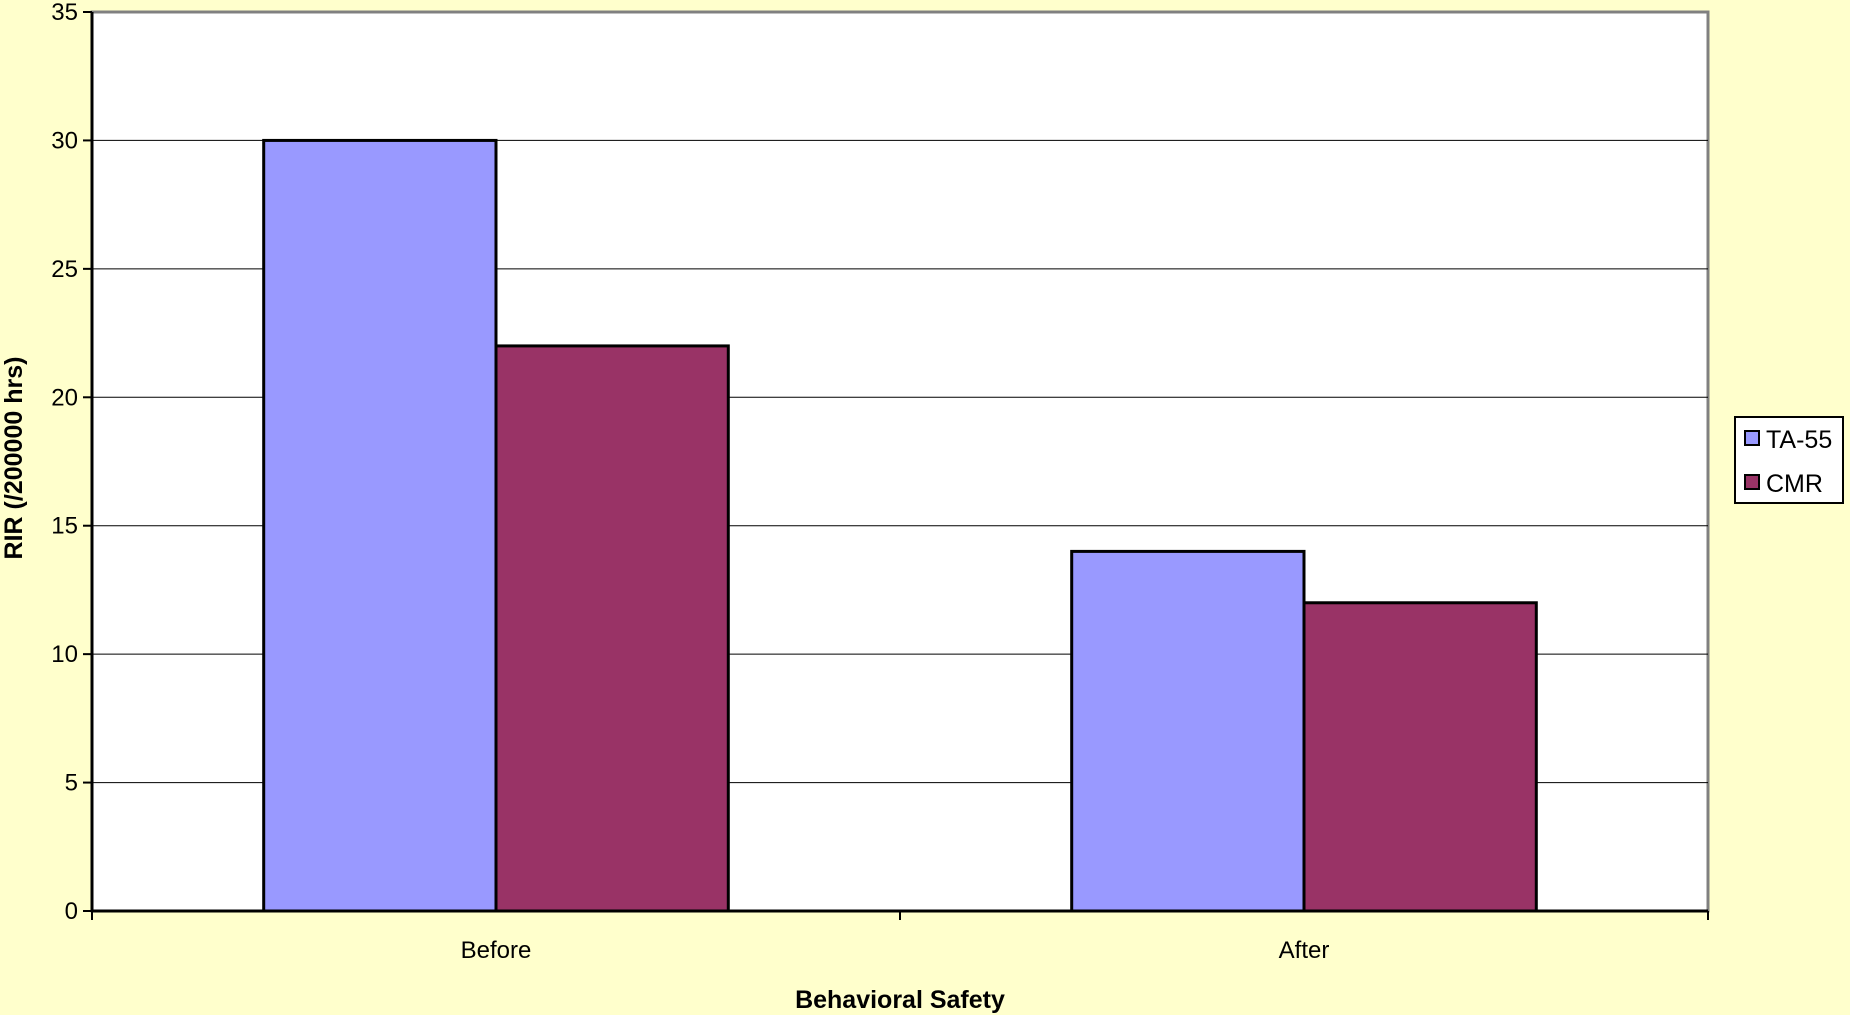 This screenshot has width=1850, height=1015. I want to click on y-tick-label: 25, so click(64, 269).